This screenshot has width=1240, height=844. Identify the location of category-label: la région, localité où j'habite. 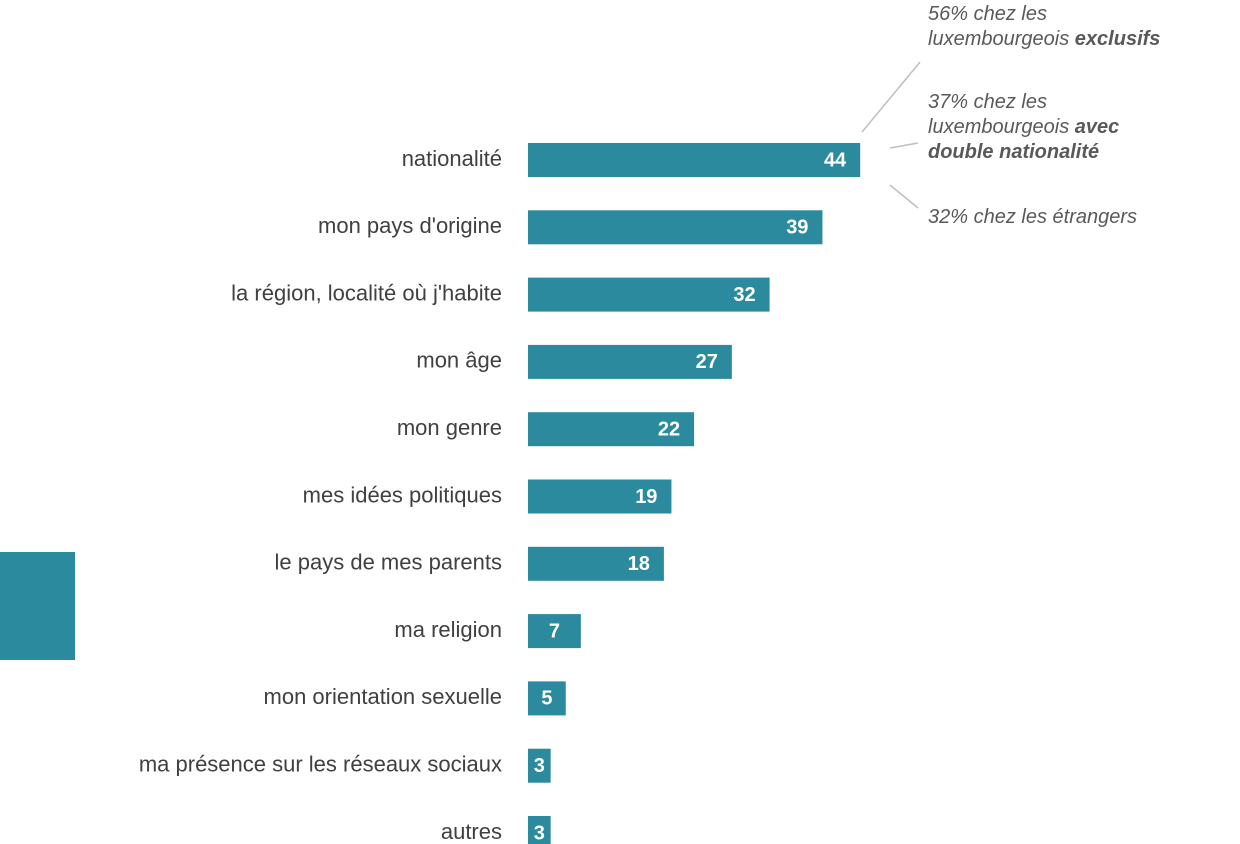
(366, 292).